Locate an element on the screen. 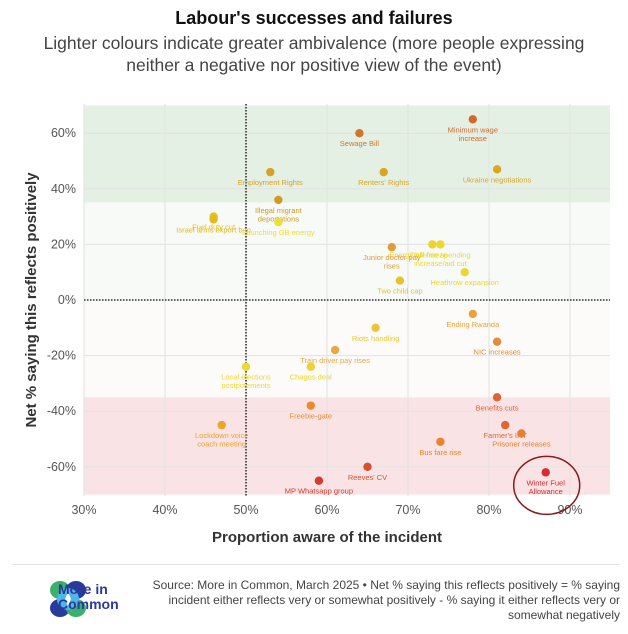 This screenshot has height=634, width=628. data-point-label: NIC increases is located at coordinates (497, 352).